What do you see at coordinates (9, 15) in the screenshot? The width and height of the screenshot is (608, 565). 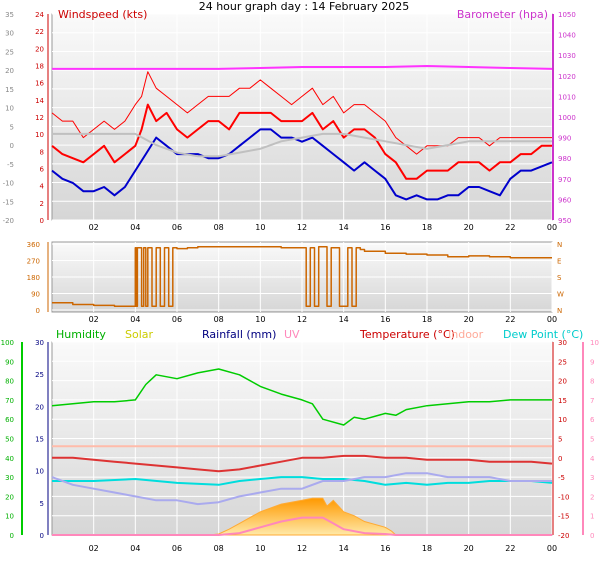 I see `y-tick-label: 35` at bounding box center [9, 15].